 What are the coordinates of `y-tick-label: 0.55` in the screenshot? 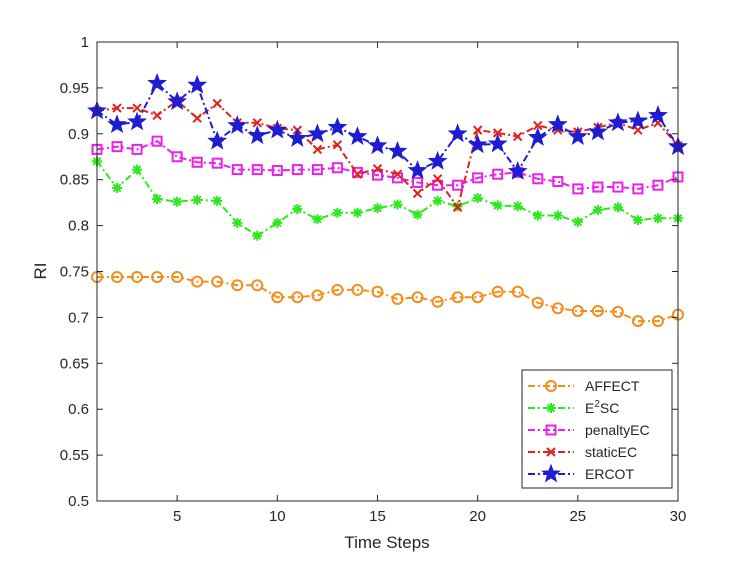 It's located at (74, 455).